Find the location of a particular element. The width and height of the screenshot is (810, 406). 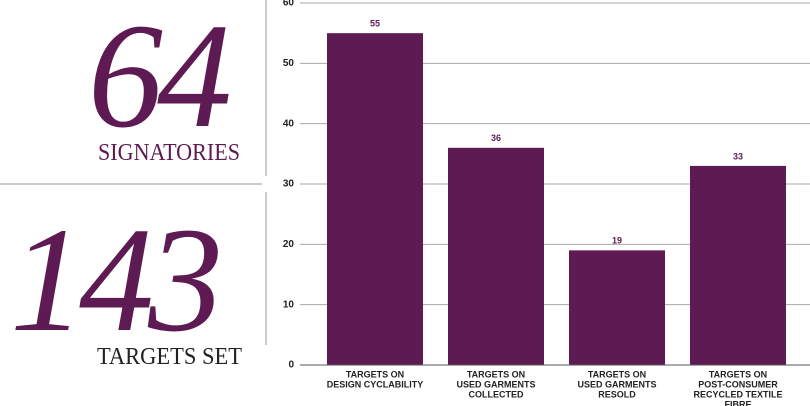

stat-value: 64 is located at coordinates (158, 79).